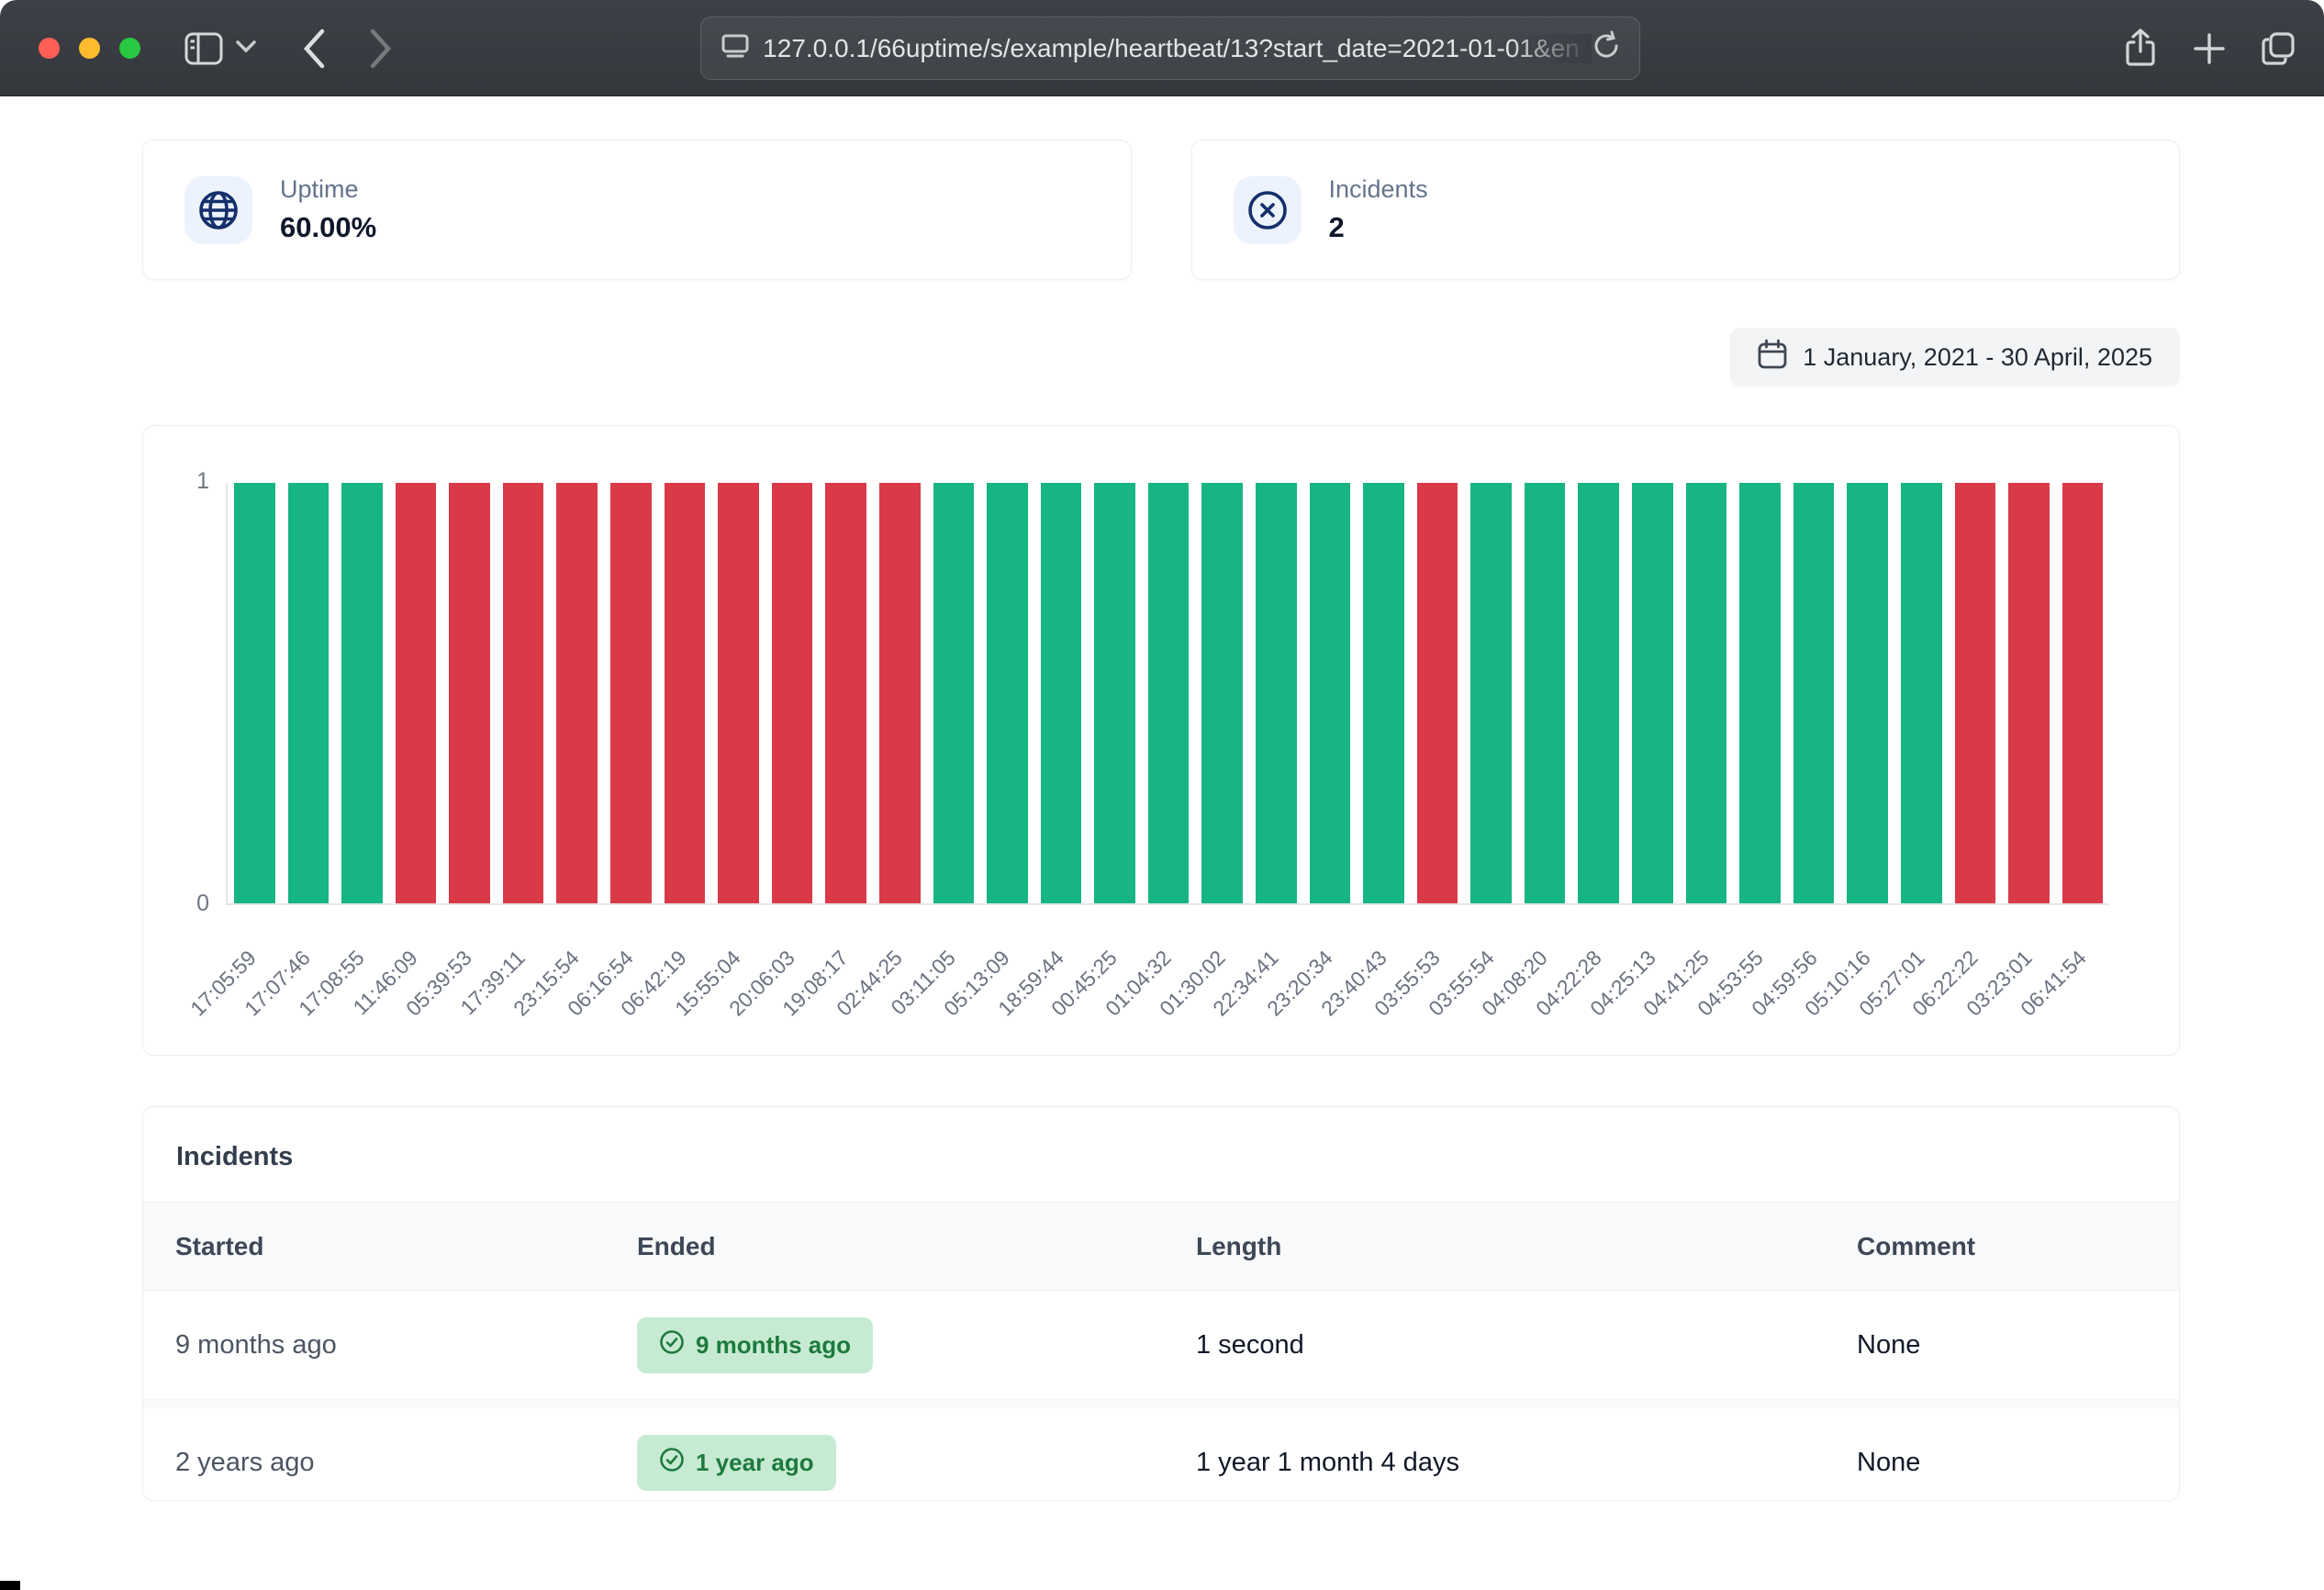 The image size is (2324, 1590). I want to click on share-button, so click(2140, 48).